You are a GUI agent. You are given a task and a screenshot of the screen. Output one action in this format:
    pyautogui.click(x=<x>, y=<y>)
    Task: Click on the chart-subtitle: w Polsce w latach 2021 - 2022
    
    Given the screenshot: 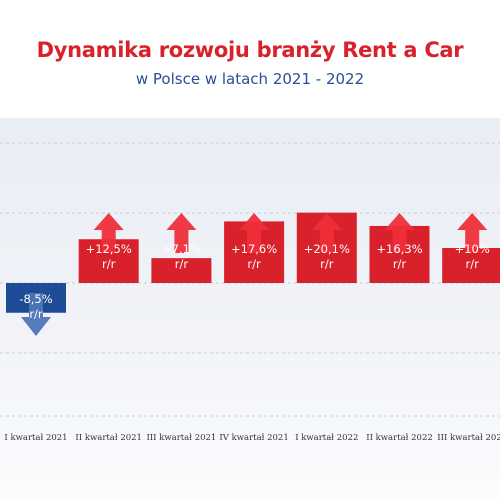 What is the action you would take?
    pyautogui.click(x=250, y=79)
    